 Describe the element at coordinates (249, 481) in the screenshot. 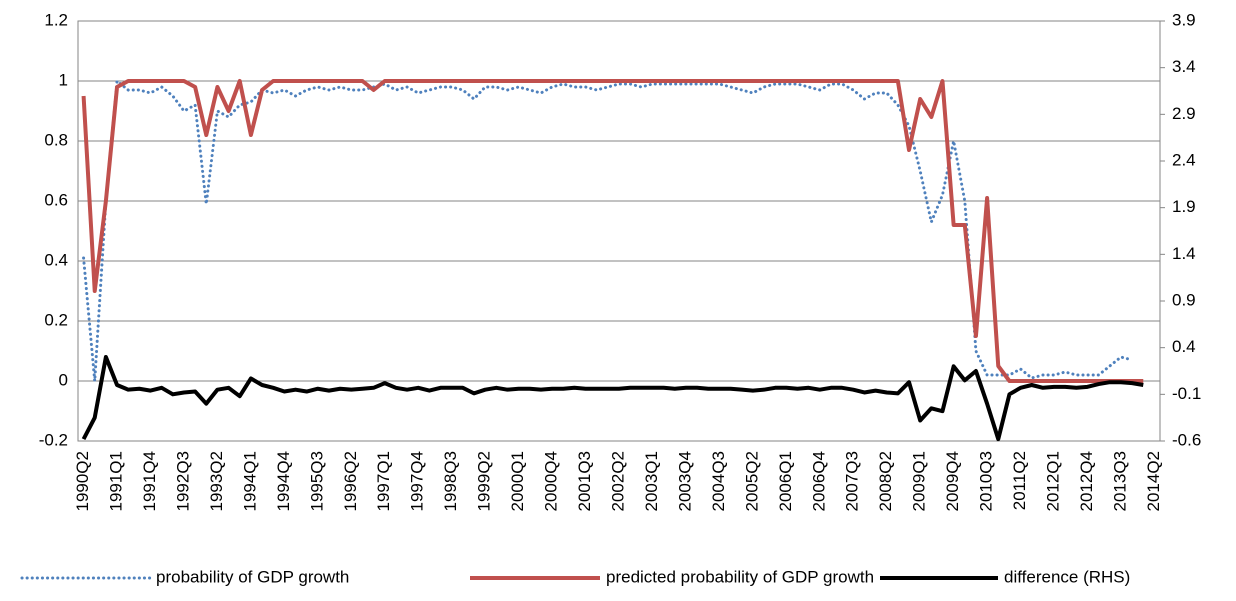

I see `x-tick-label: 1994Q1` at that location.